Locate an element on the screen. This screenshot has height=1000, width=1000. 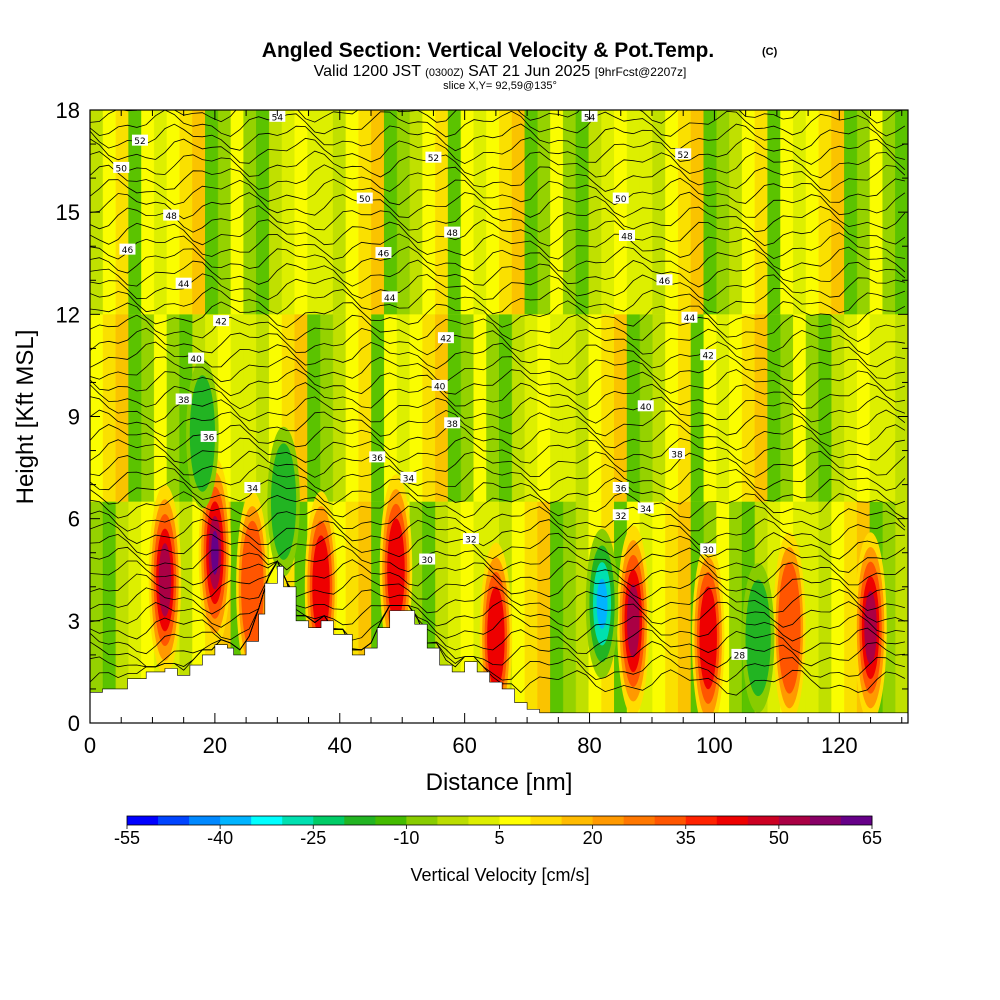
isentrope-label-text: 52 is located at coordinates (433, 159).